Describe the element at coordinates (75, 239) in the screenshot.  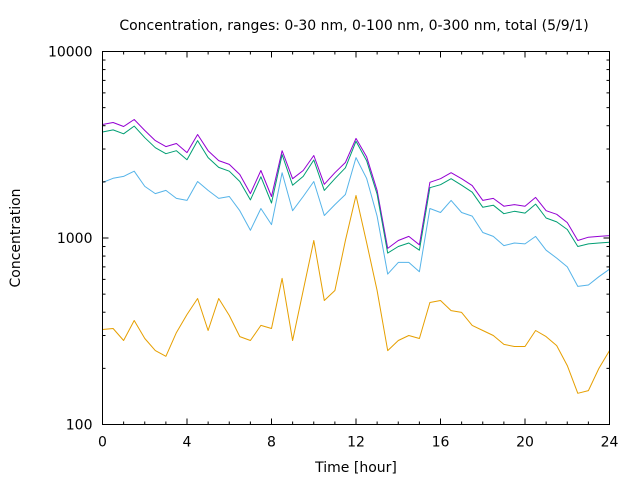
I see `y-tick-label: 1000` at that location.